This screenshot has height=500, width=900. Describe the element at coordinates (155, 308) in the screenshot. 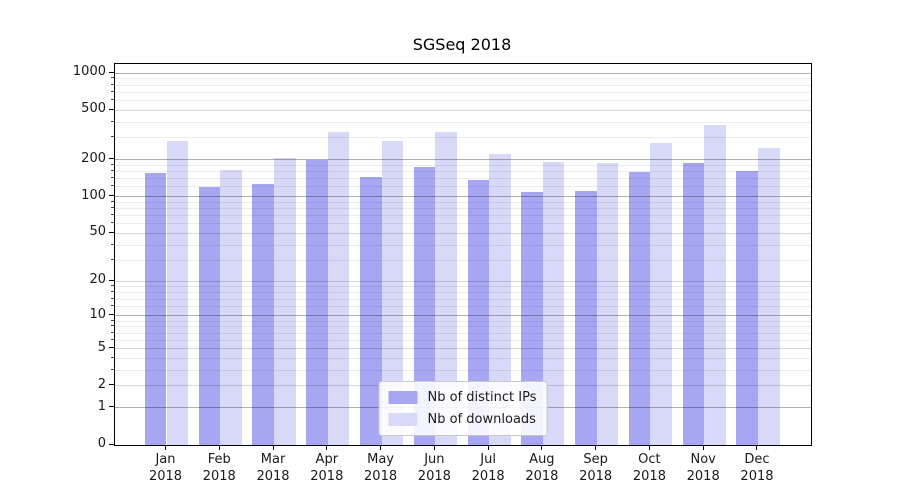

I see `bar-distinct-ips-jan` at that location.